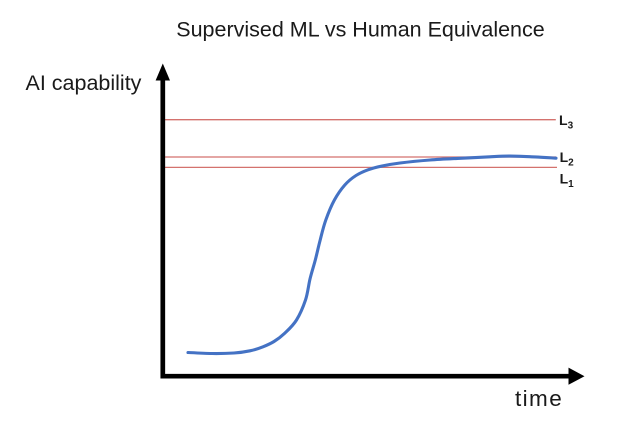 The height and width of the screenshot is (425, 640). What do you see at coordinates (360, 29) in the screenshot?
I see `svg-text:Supervised ML vs Human Equival: Supervised ML vs Human Equivalence` at bounding box center [360, 29].